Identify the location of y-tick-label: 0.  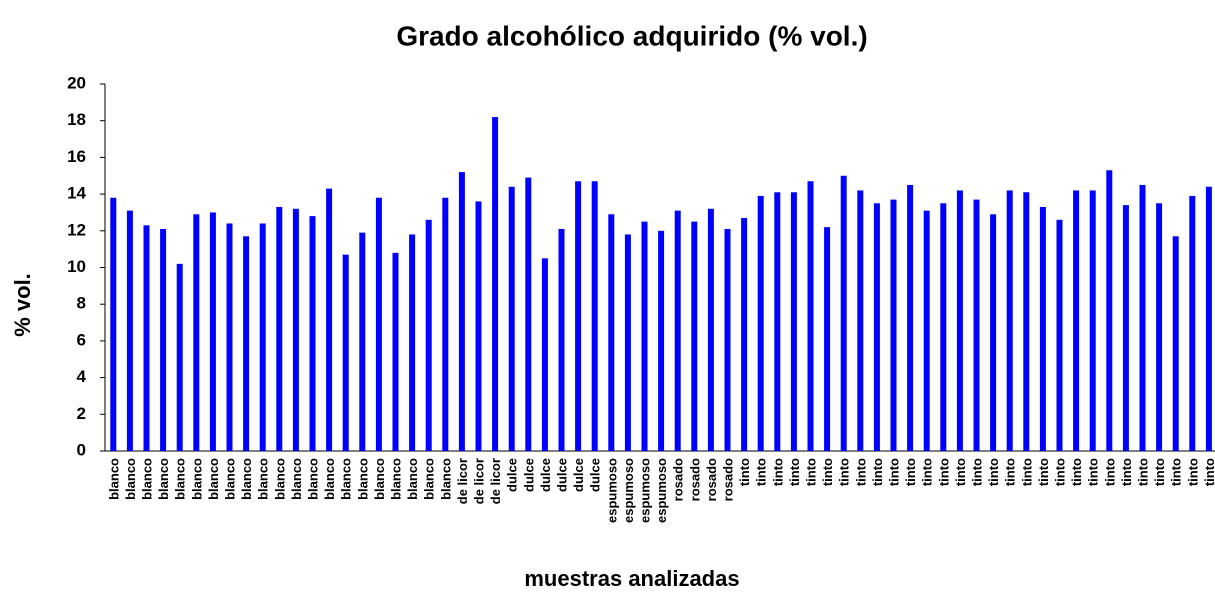
(81, 449).